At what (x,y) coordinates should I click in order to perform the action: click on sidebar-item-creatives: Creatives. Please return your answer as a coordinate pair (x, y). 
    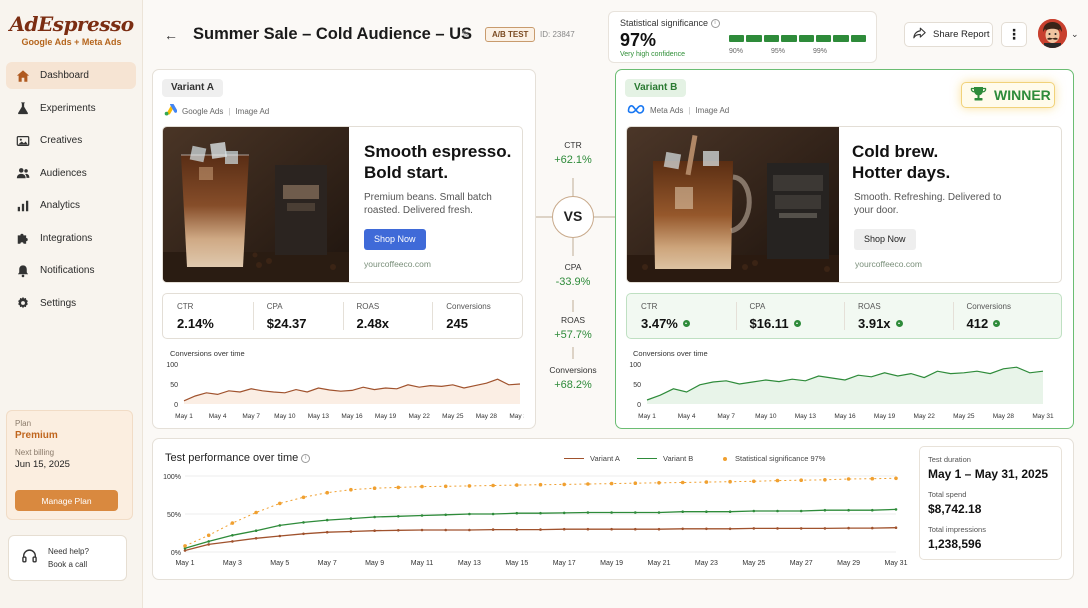
    Looking at the image, I should click on (71, 140).